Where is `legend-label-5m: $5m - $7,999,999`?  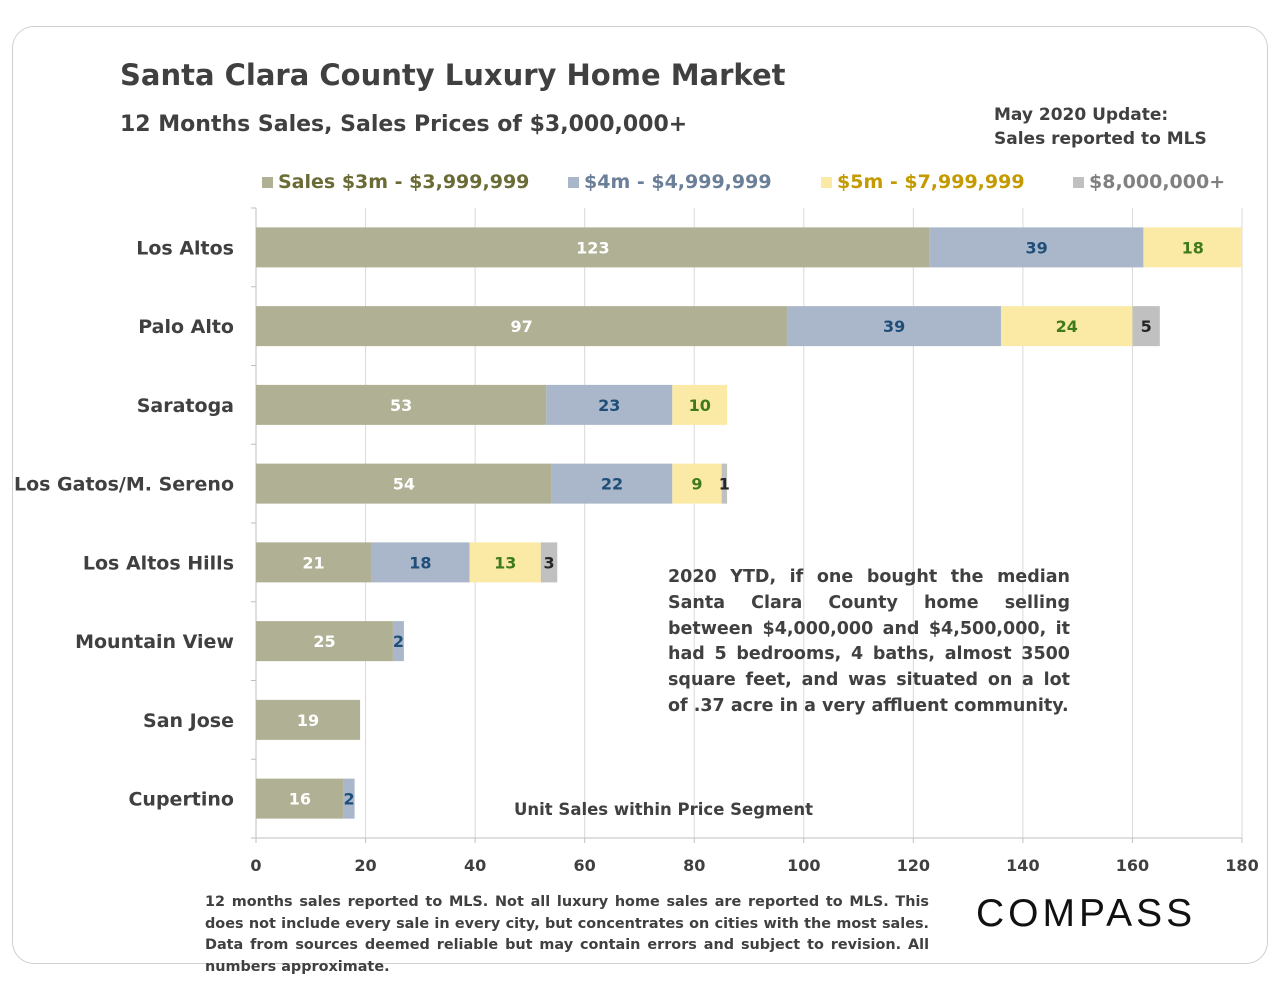
legend-label-5m: $5m - $7,999,999 is located at coordinates (931, 182).